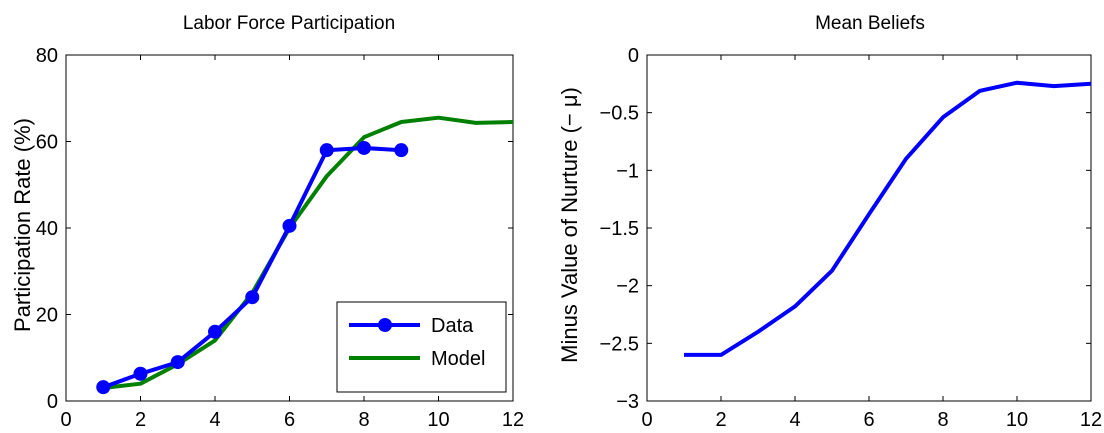  I want to click on chart-right-xtick-label: 12, so click(1091, 420).